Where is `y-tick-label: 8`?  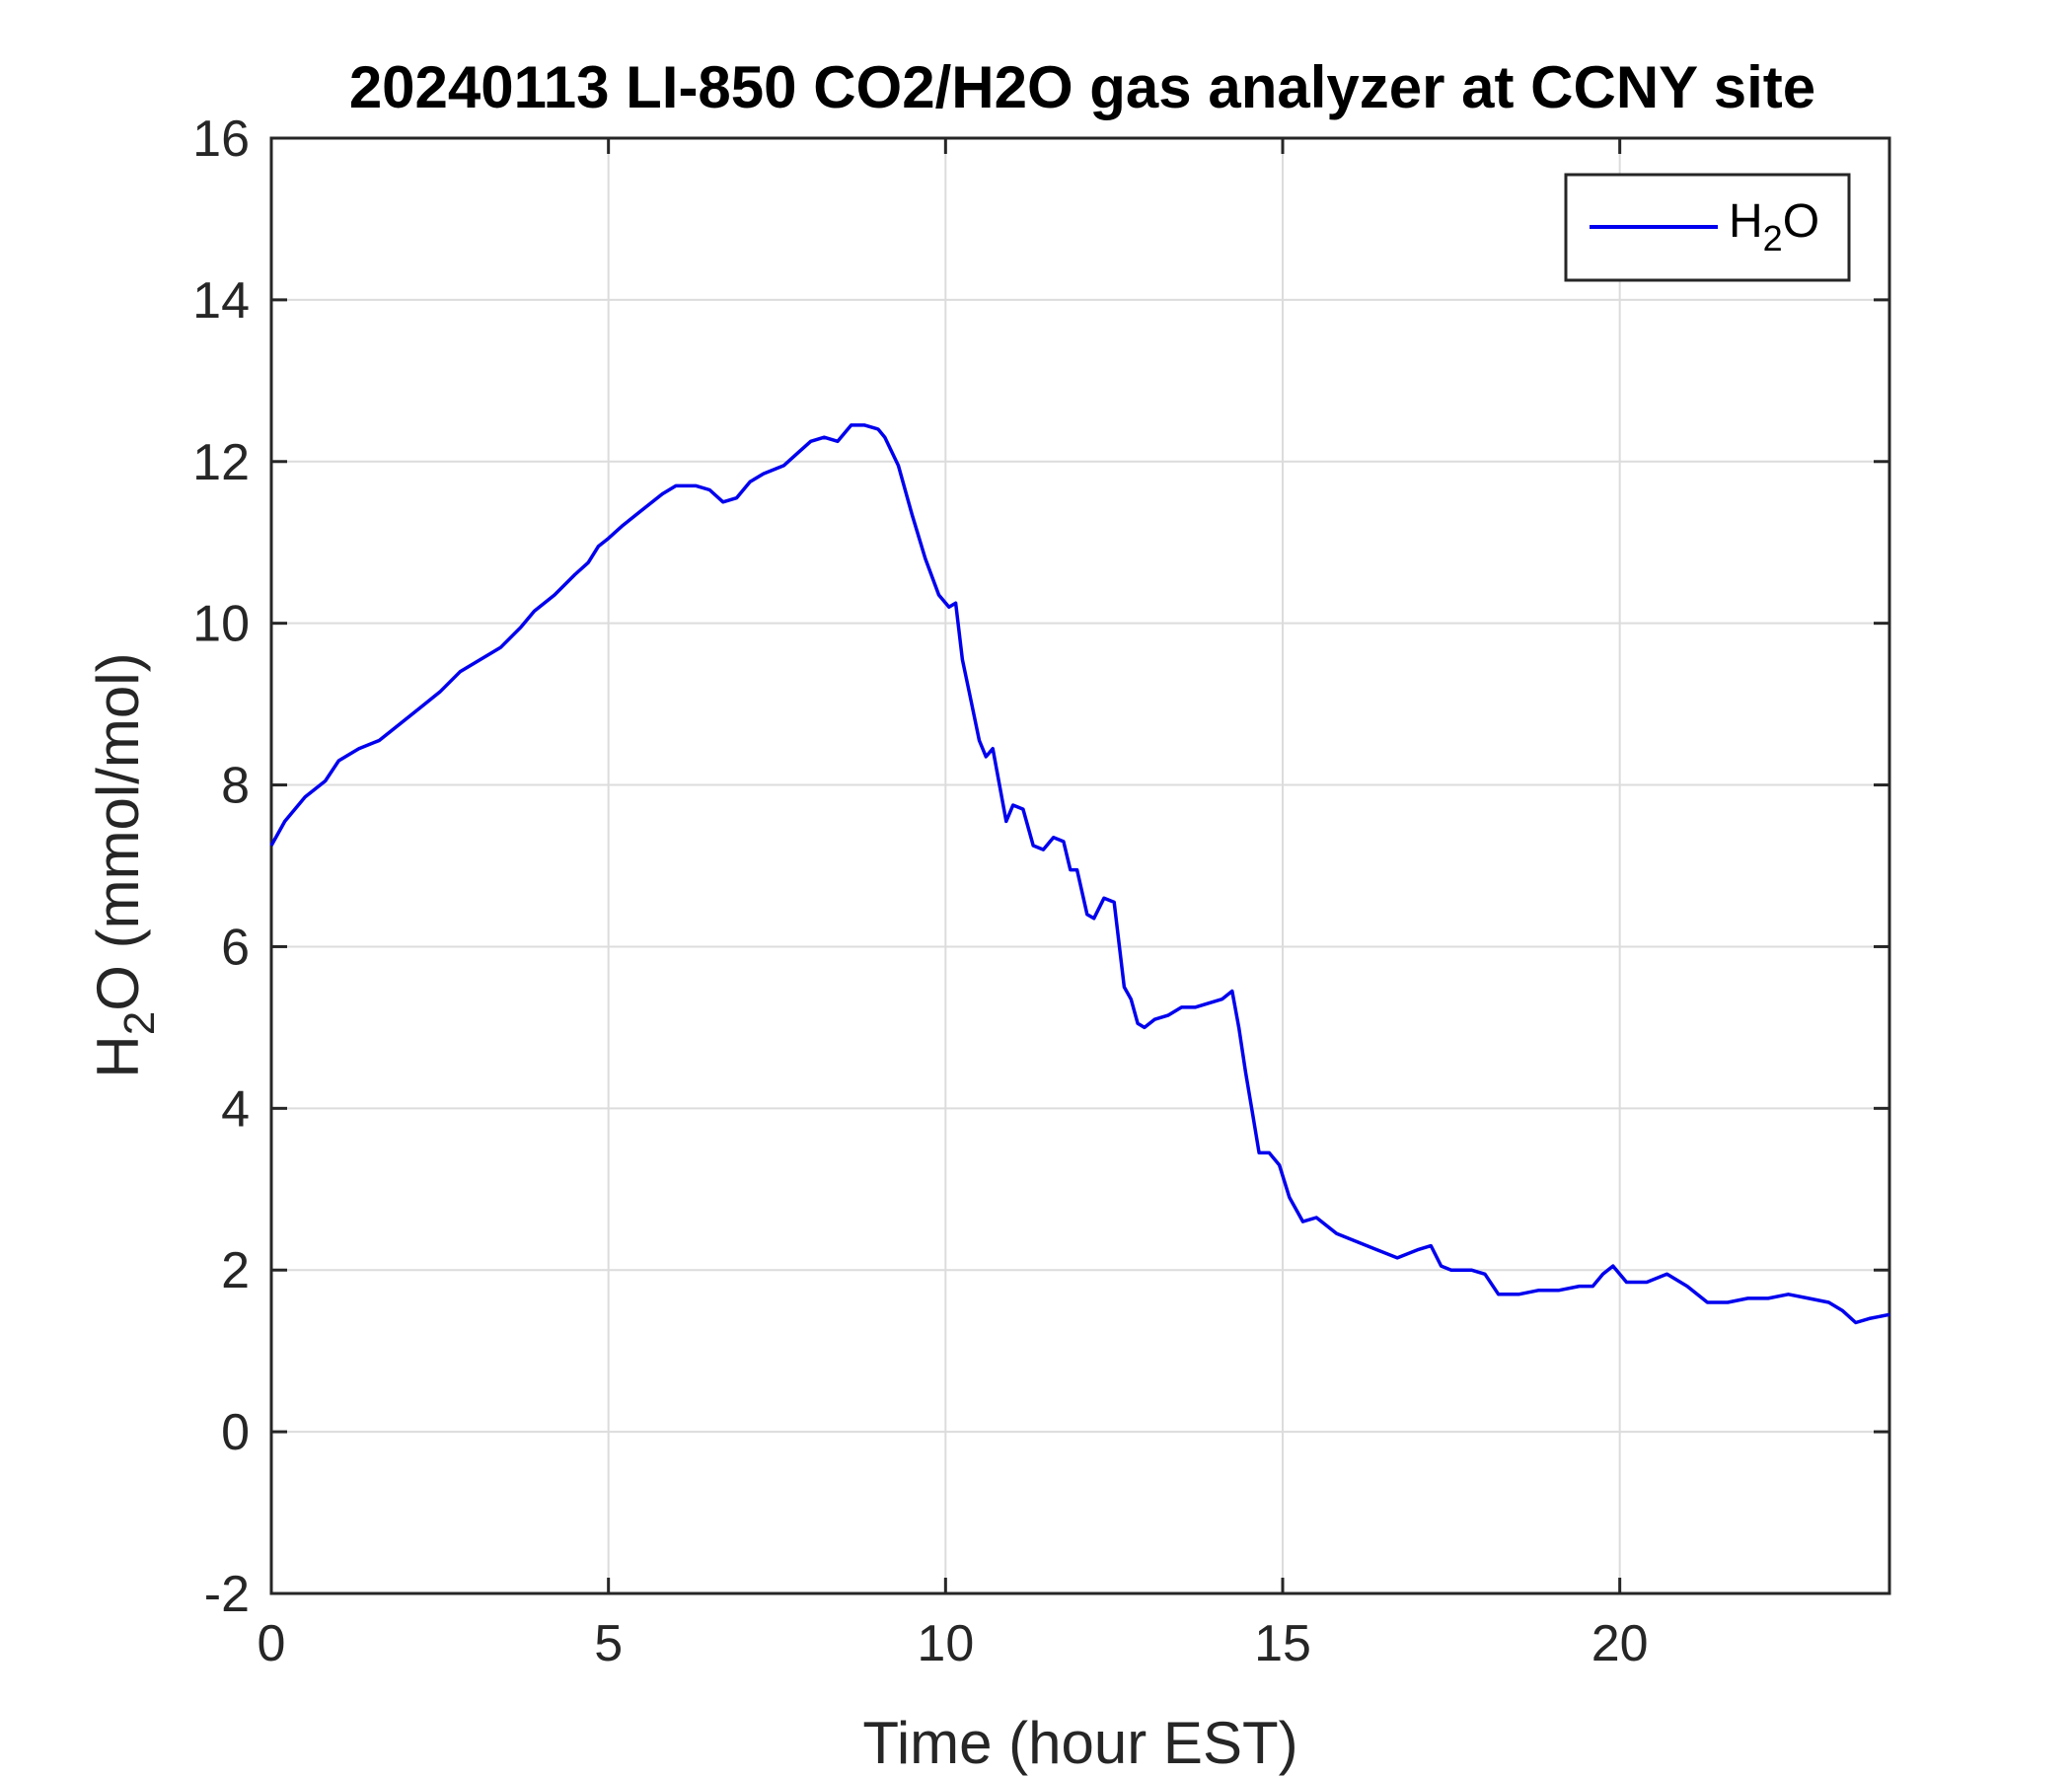
y-tick-label: 8 is located at coordinates (236, 787).